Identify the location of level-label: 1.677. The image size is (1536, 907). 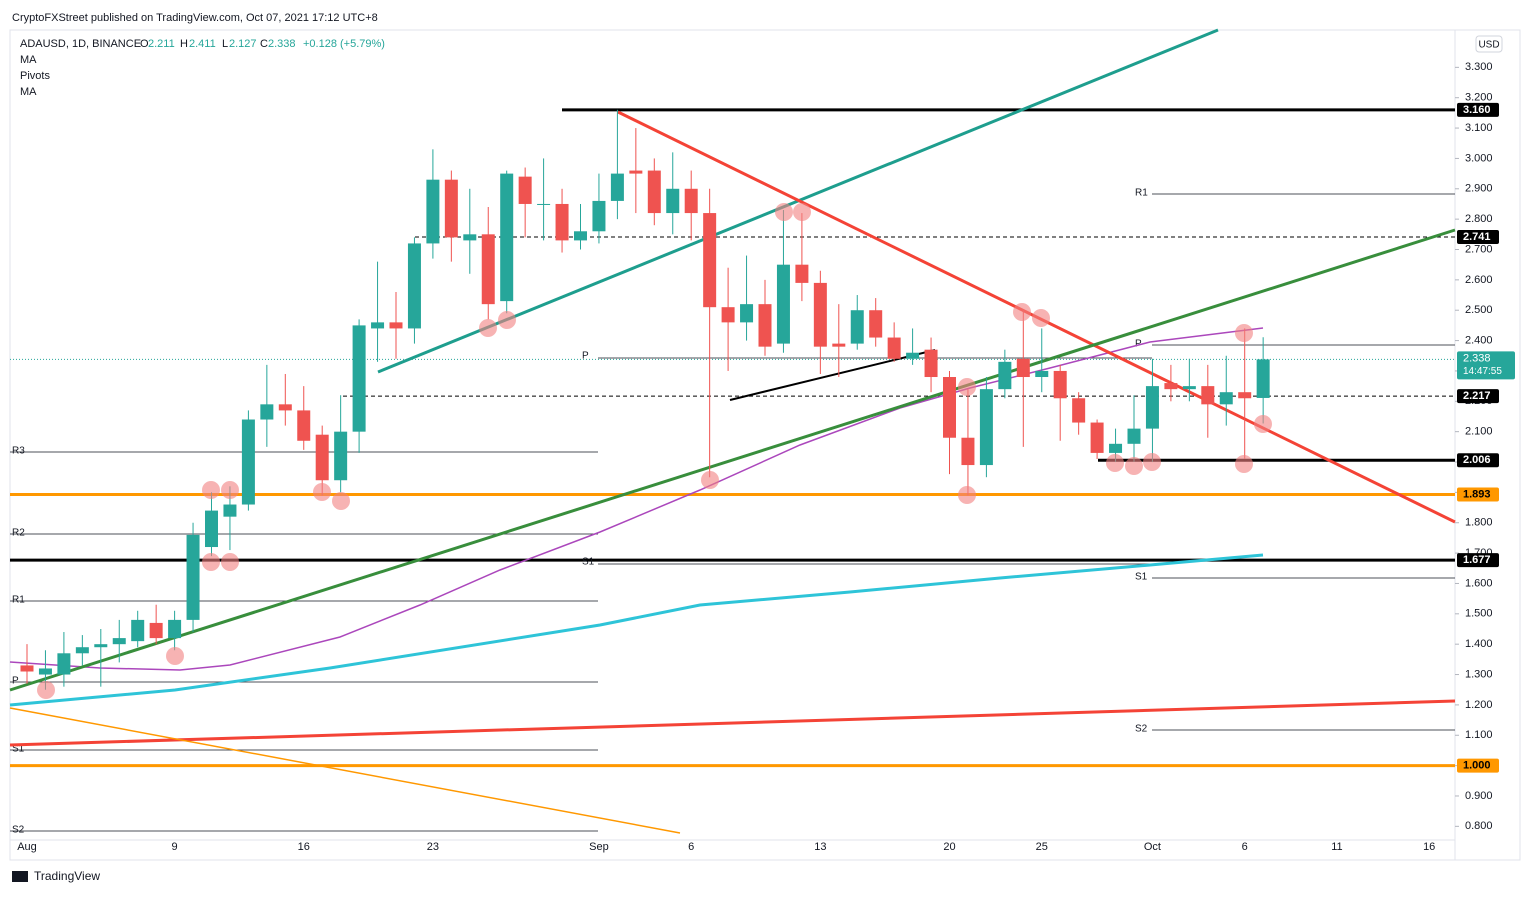
(1477, 560).